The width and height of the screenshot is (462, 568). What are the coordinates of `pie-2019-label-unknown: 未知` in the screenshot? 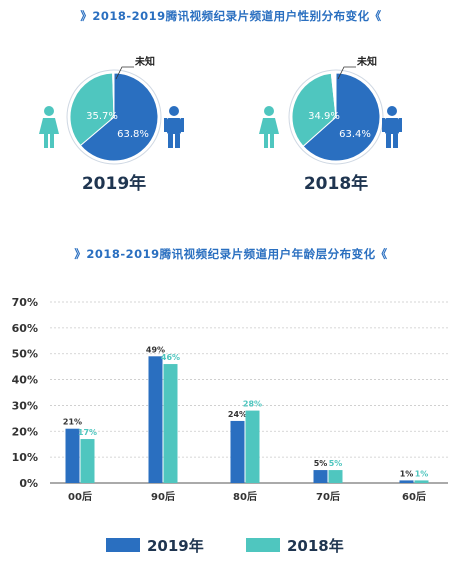 It's located at (144, 61).